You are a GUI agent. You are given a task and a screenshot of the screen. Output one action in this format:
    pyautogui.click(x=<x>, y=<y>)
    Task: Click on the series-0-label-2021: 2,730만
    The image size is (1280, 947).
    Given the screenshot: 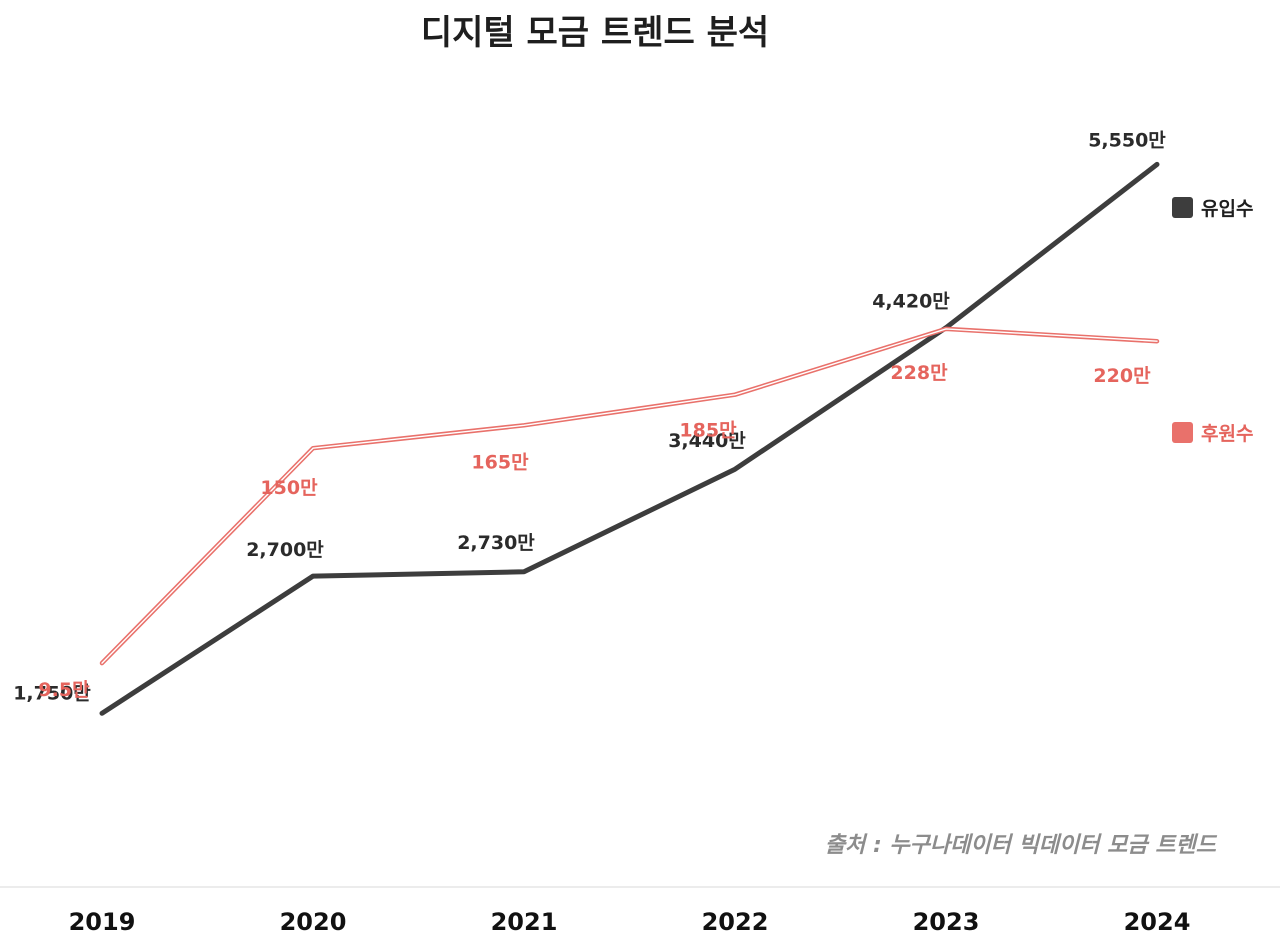 What is the action you would take?
    pyautogui.click(x=496, y=543)
    